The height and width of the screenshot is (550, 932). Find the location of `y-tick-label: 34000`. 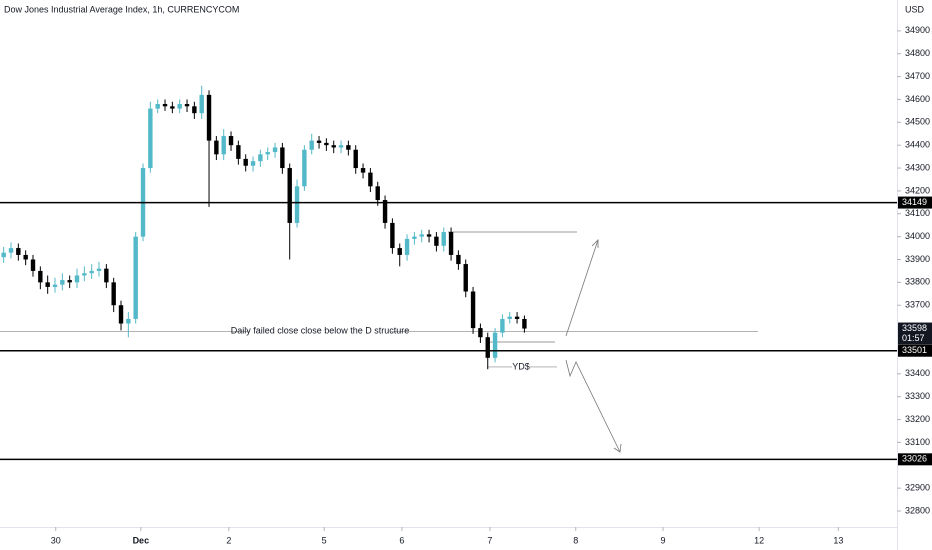

y-tick-label: 34000 is located at coordinates (917, 236).